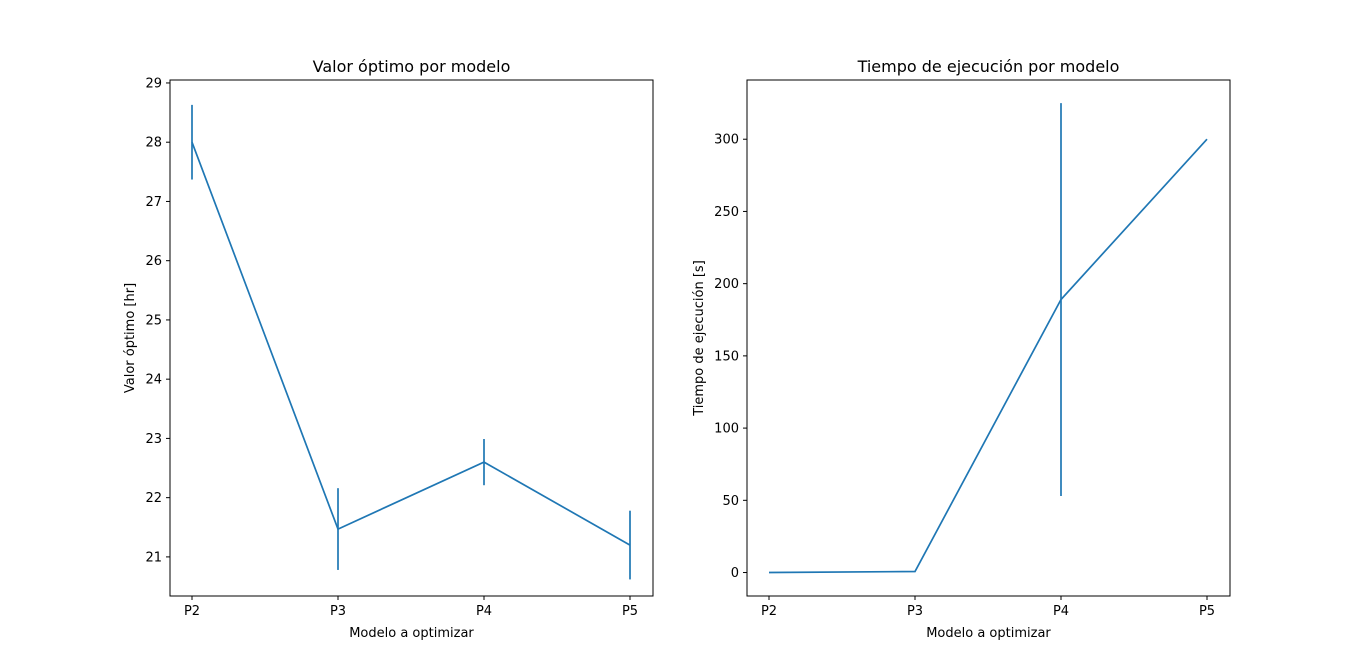 The image size is (1366, 670). I want to click on y-tick-label: 27, so click(153, 202).